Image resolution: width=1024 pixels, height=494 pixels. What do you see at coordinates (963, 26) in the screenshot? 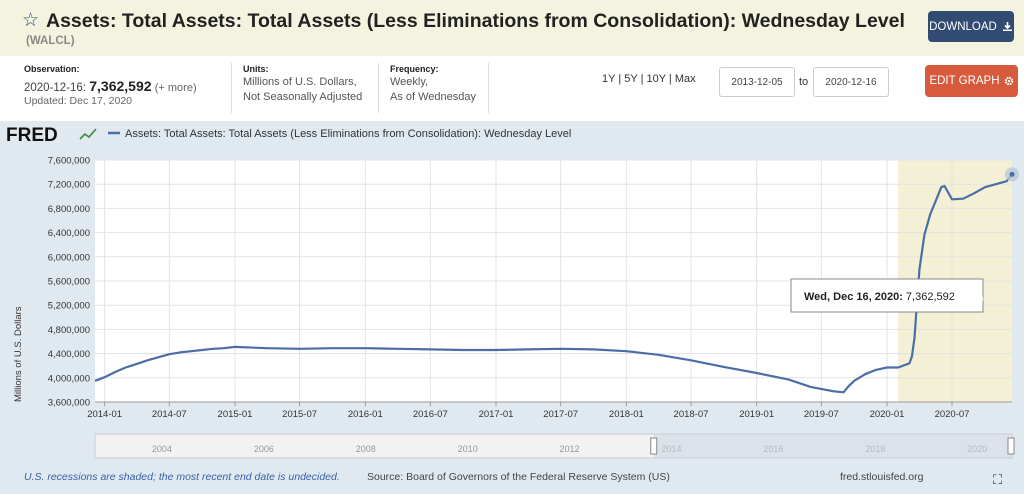
I see `download-label: DOWNLOAD` at bounding box center [963, 26].